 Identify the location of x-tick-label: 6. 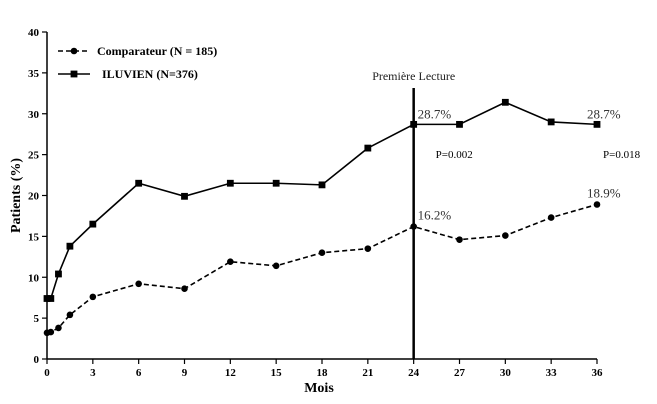
(139, 373).